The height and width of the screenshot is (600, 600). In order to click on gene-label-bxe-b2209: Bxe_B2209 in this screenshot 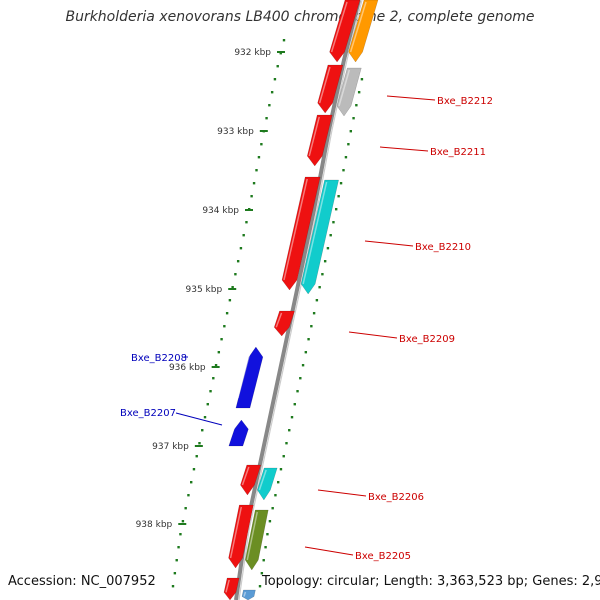, I will do `click(401, 338)`.